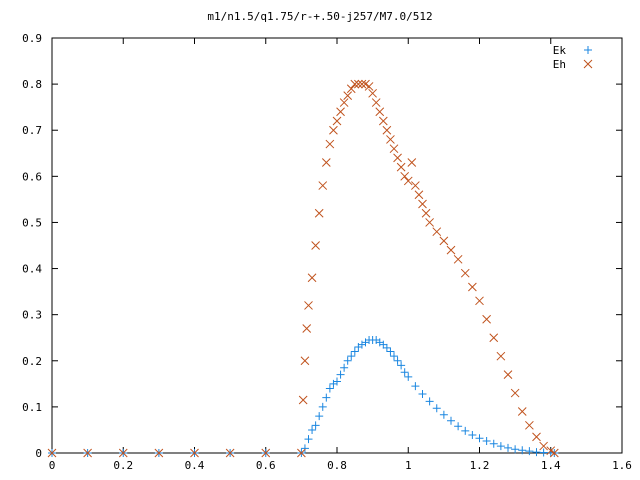 The height and width of the screenshot is (480, 640). Describe the element at coordinates (52, 465) in the screenshot. I see `x-tick-label: 0` at that location.